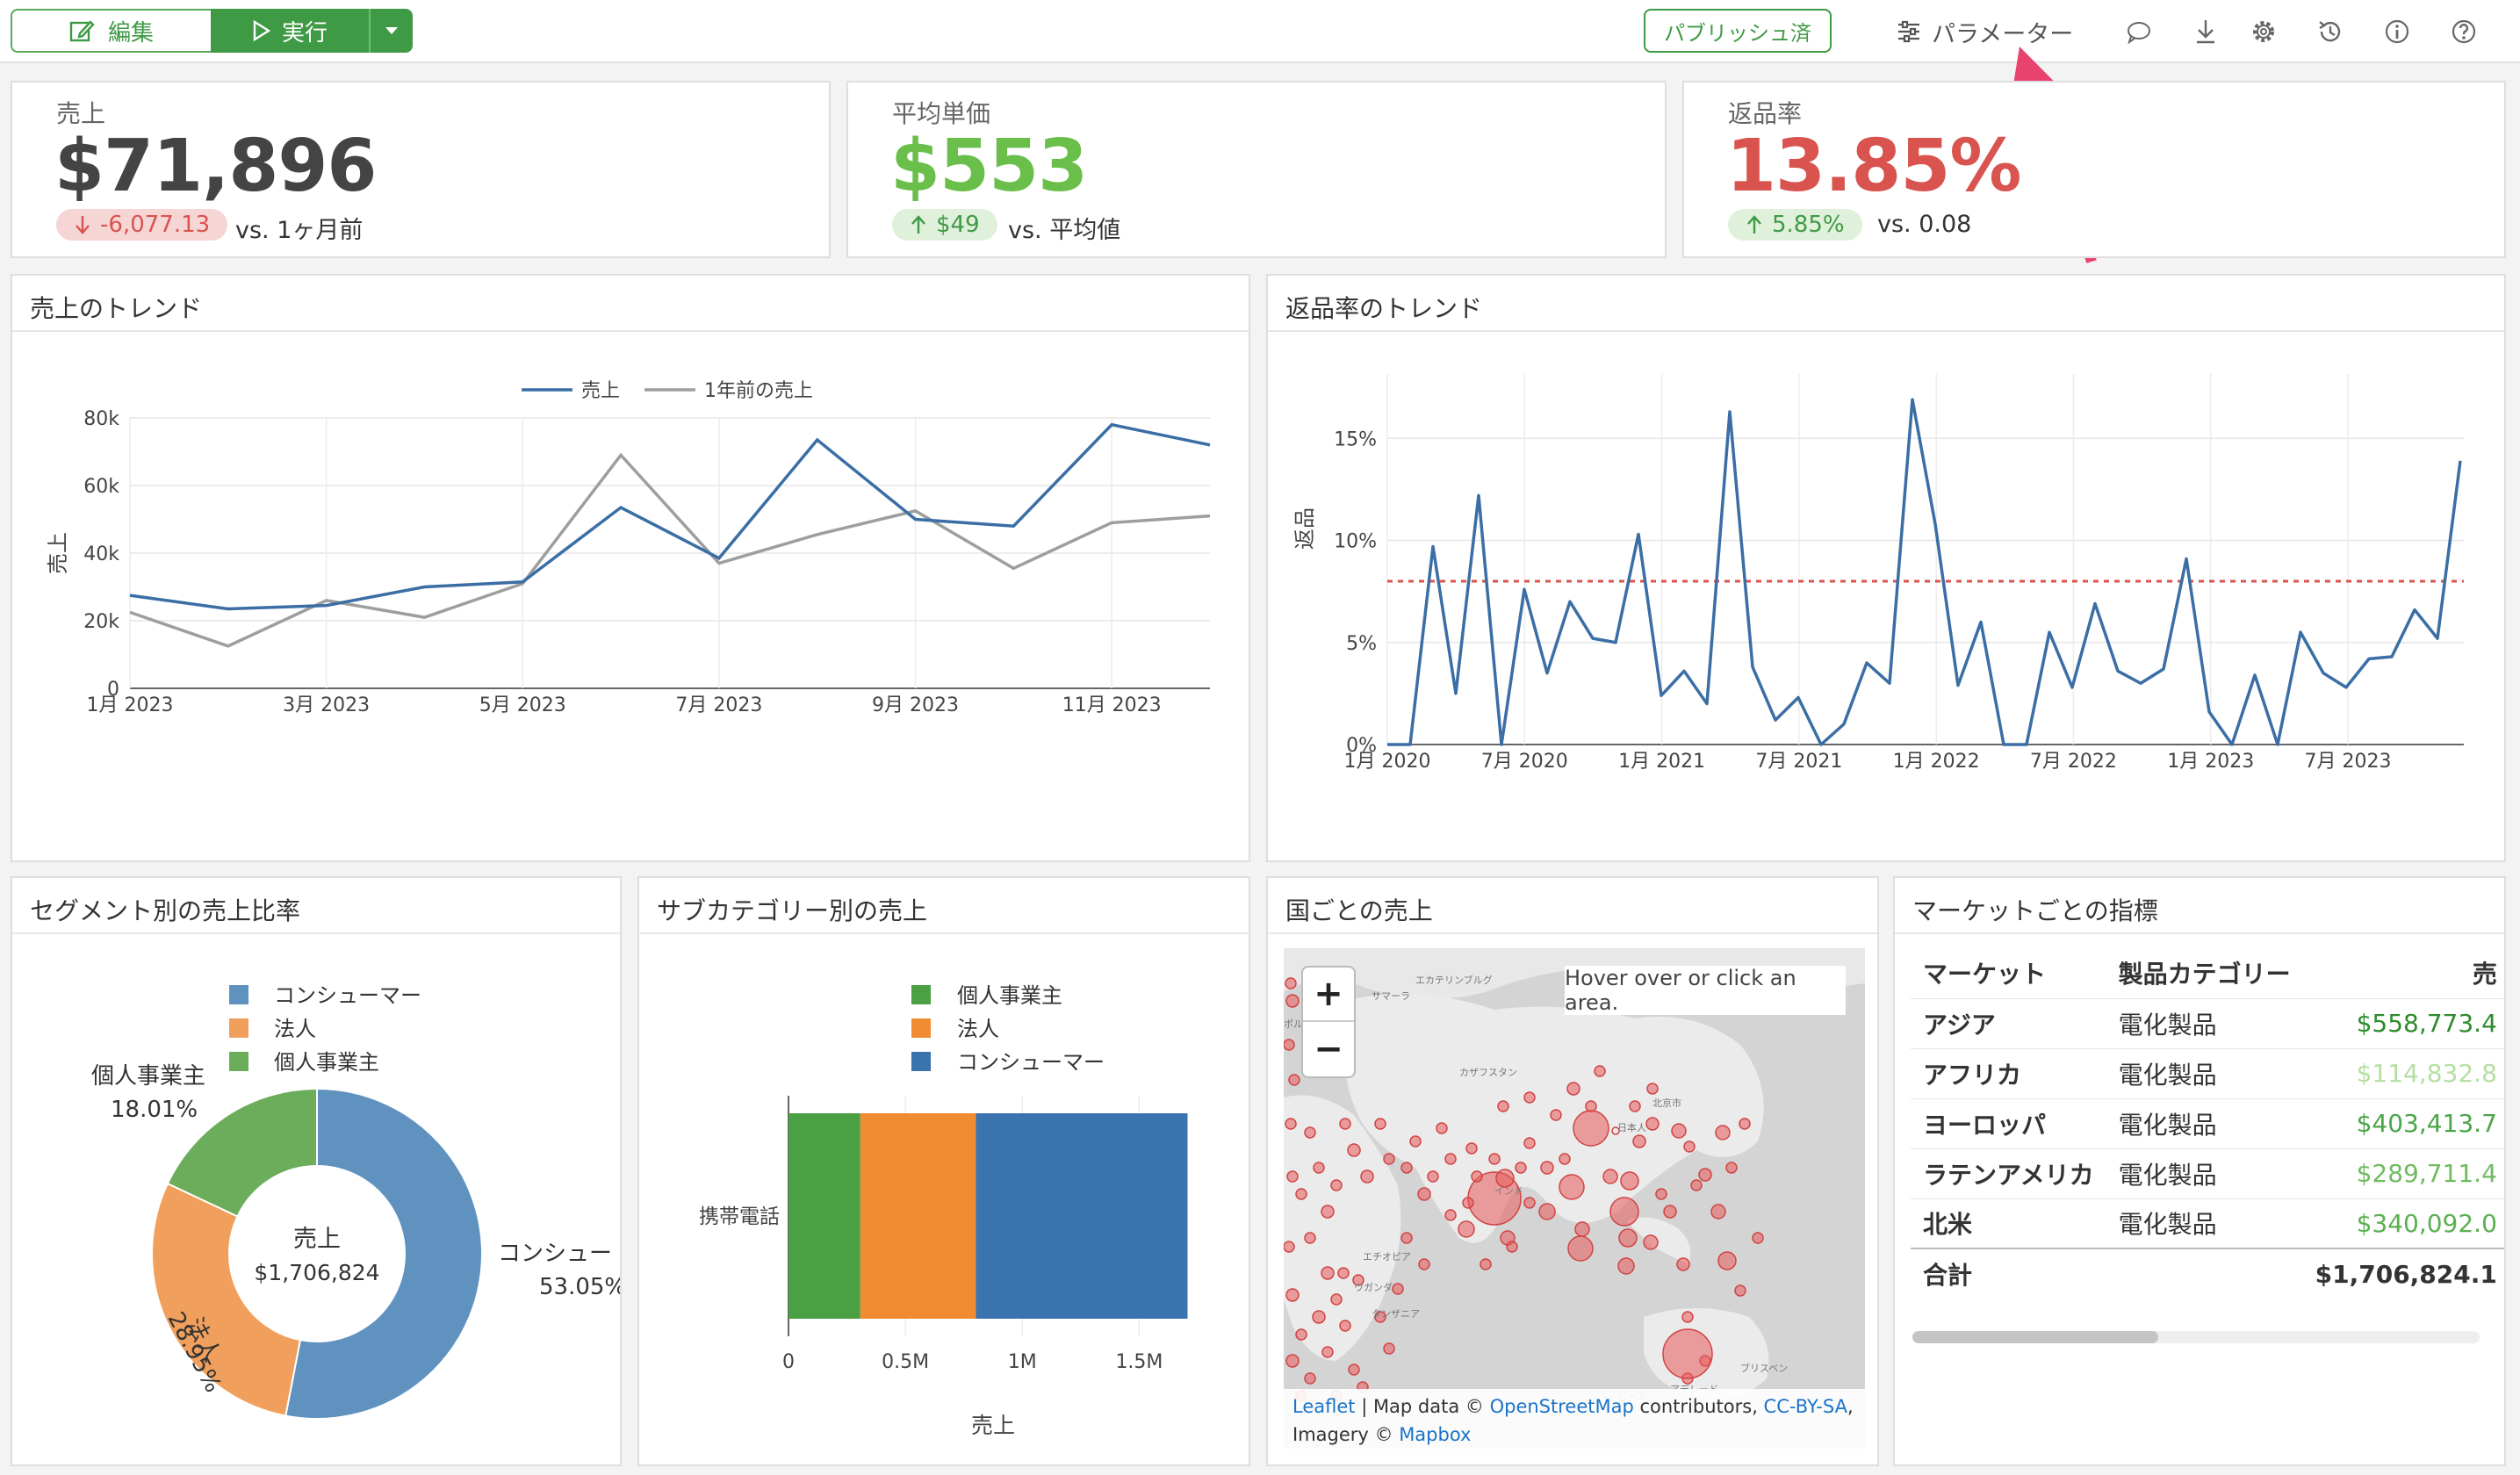  I want to click on license-link: CC-BY-SA, so click(1805, 1406).